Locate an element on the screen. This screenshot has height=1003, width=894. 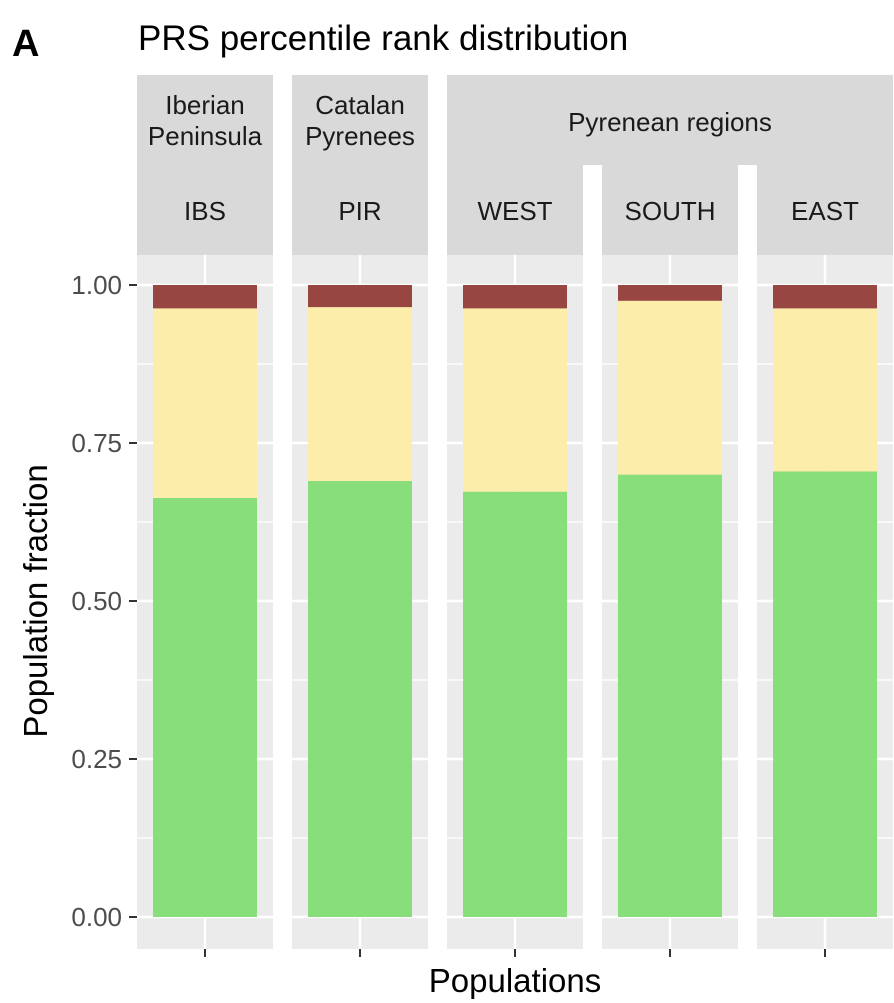
facet-strip-label: SOUTH is located at coordinates (670, 211).